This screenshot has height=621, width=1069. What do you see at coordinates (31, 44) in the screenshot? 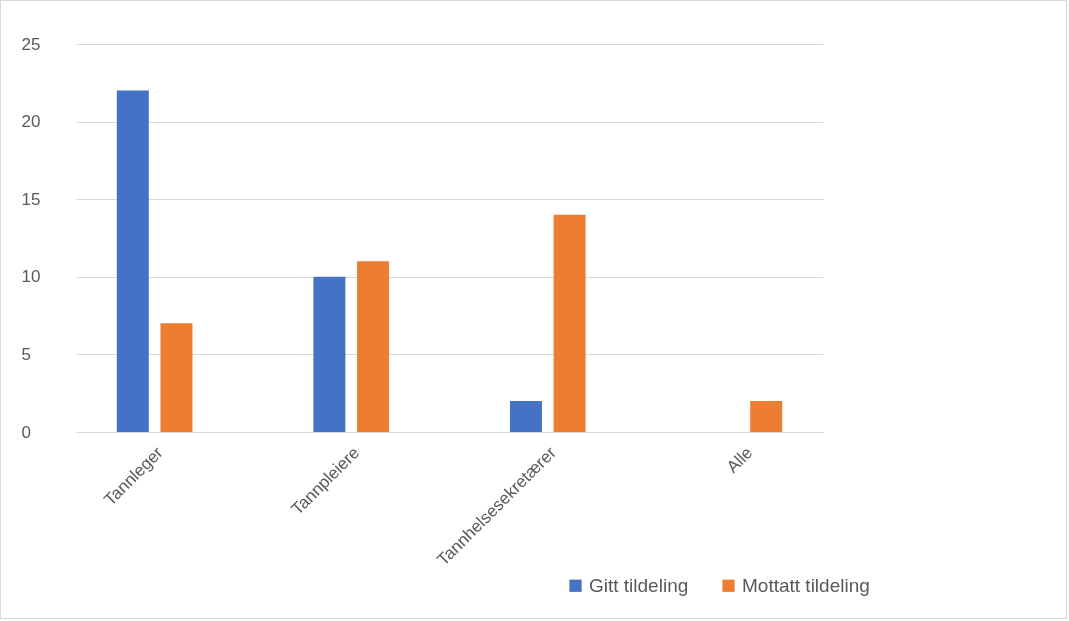
I see `y-tick-label: 25` at bounding box center [31, 44].